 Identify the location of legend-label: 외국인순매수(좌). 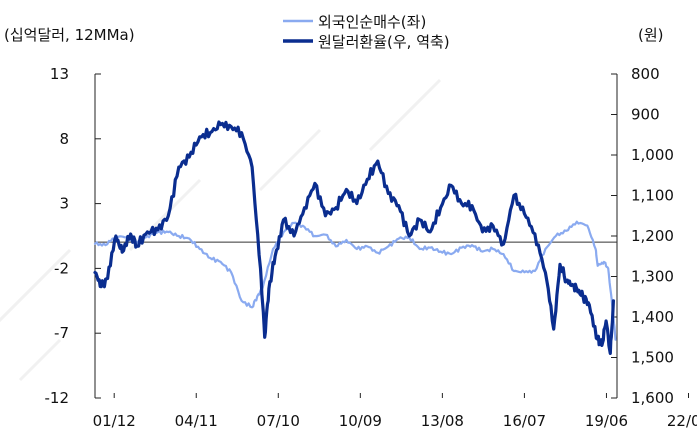
(372, 22).